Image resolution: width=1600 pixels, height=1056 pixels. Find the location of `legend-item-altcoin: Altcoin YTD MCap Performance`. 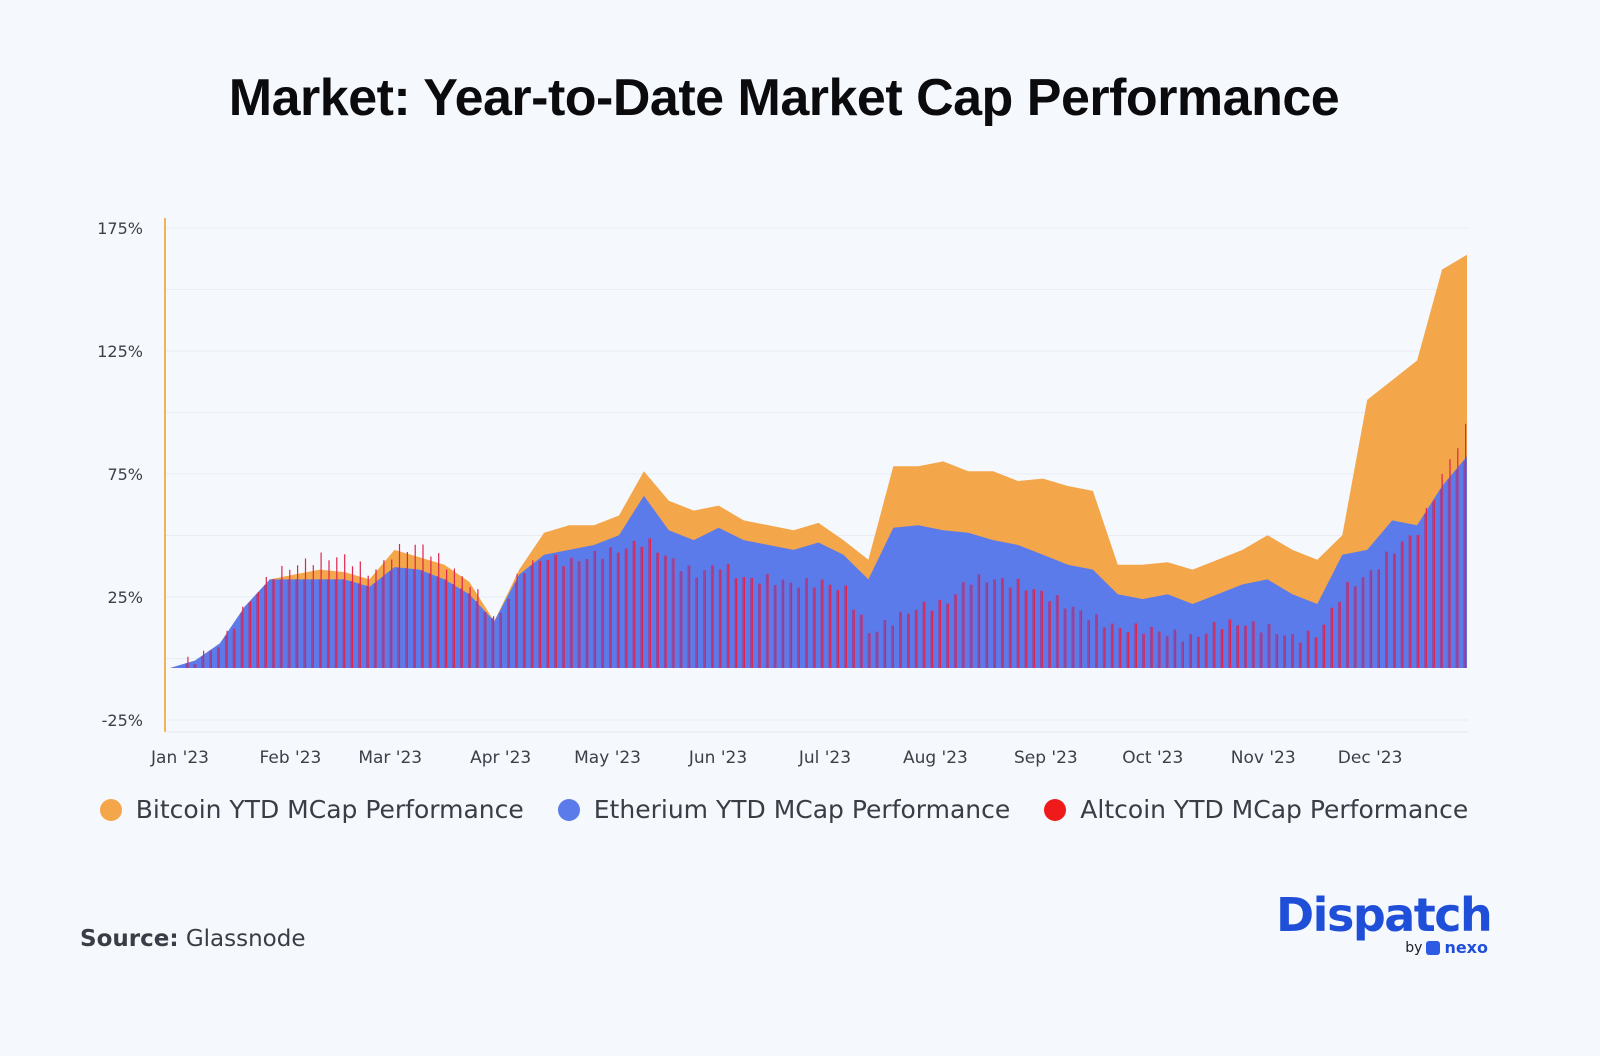

legend-item-altcoin: Altcoin YTD MCap Performance is located at coordinates (1256, 809).